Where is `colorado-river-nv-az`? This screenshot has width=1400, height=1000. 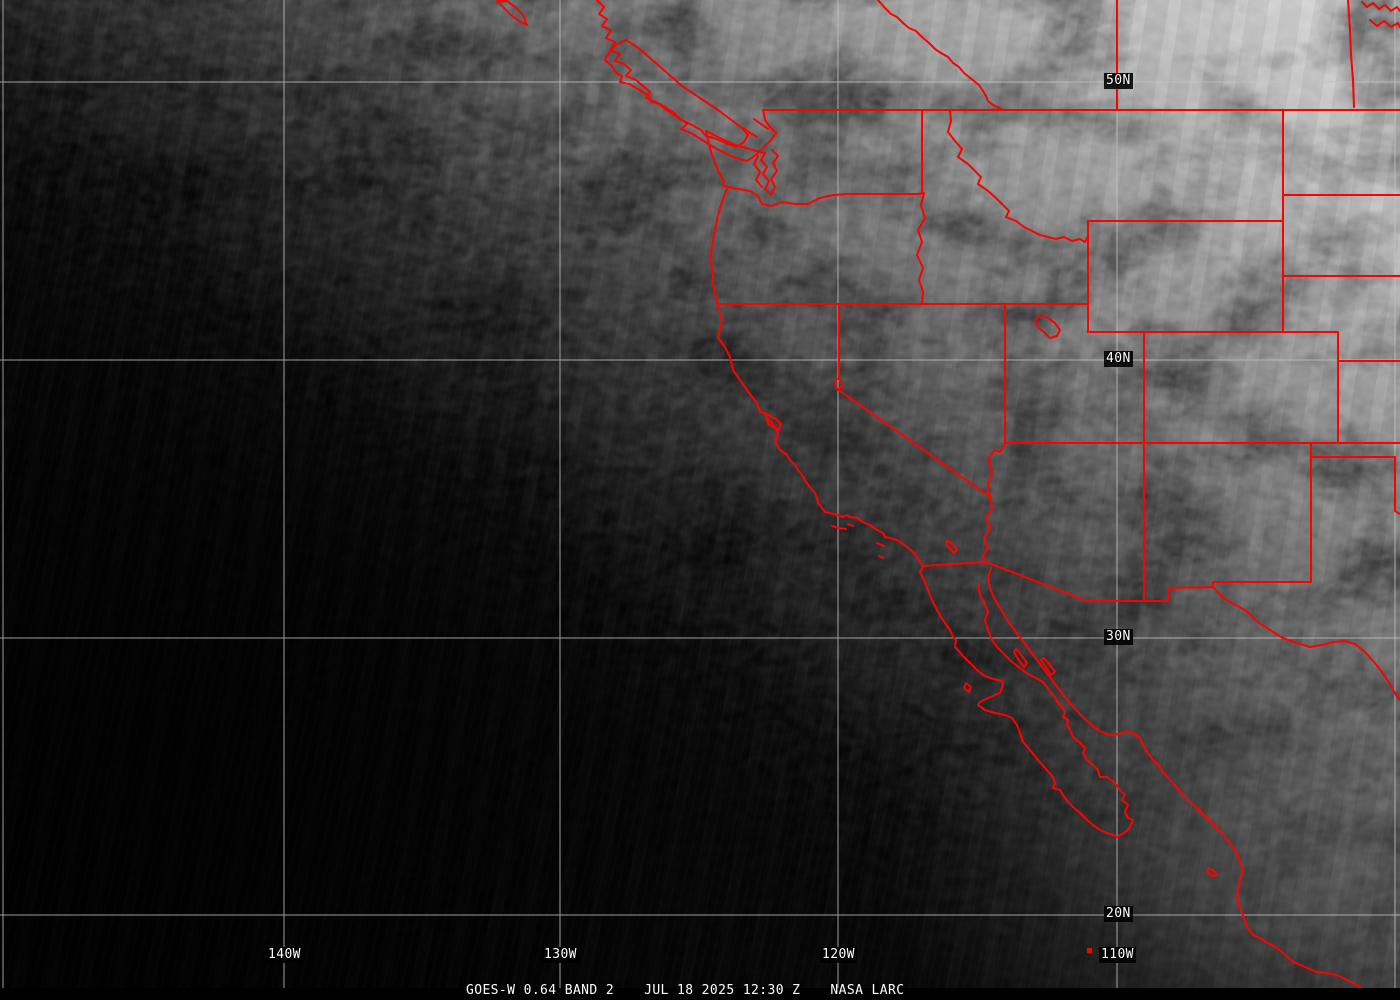
colorado-river-nv-az is located at coordinates (996, 470).